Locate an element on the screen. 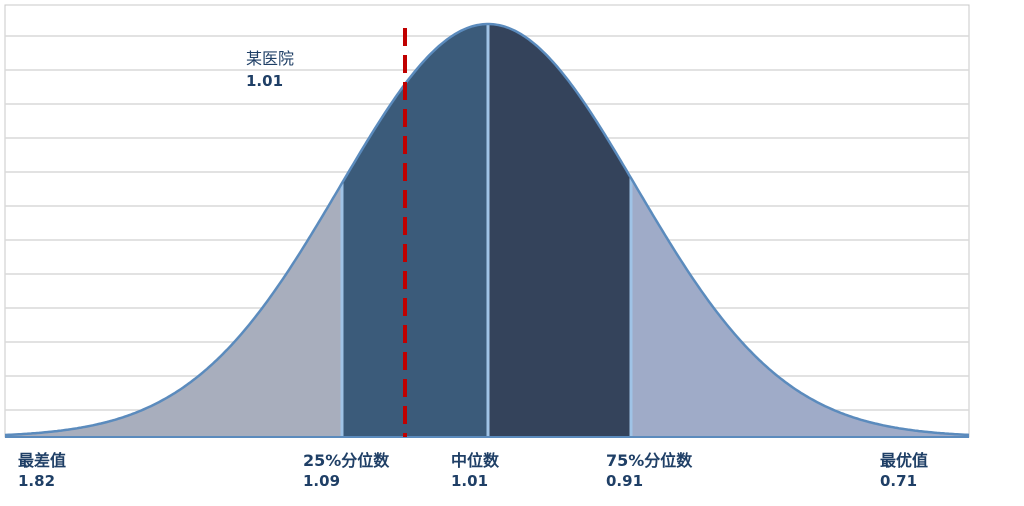 This screenshot has width=1024, height=506. hospital-name: 某医院 is located at coordinates (270, 58).